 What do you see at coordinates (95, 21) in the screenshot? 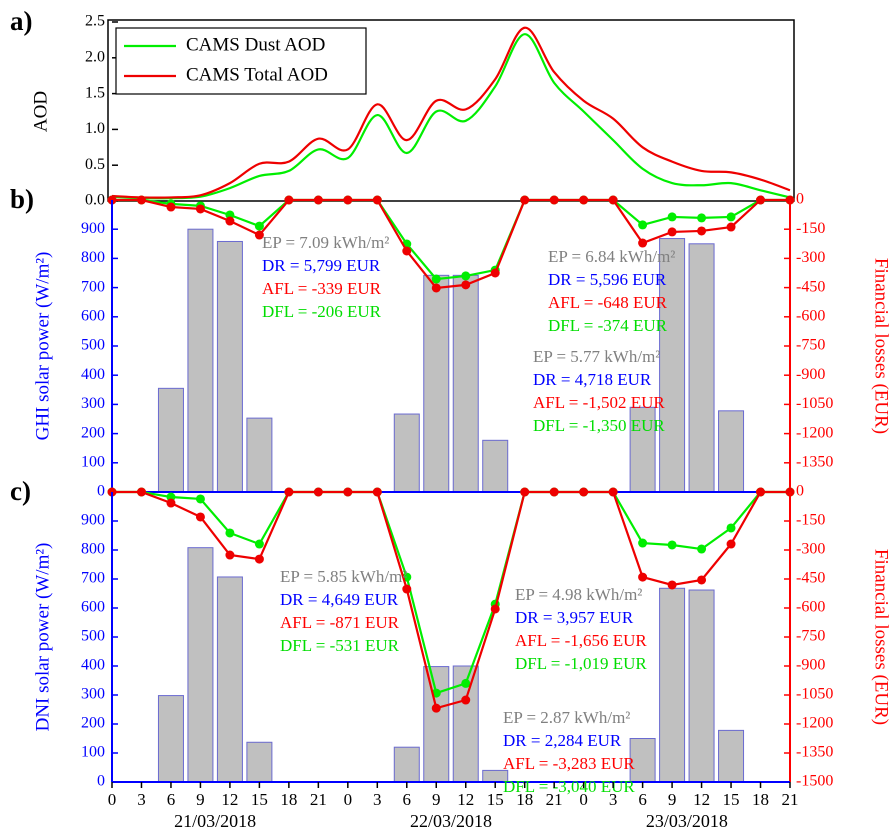
I see `y-tick-label: 2.5` at bounding box center [95, 21].